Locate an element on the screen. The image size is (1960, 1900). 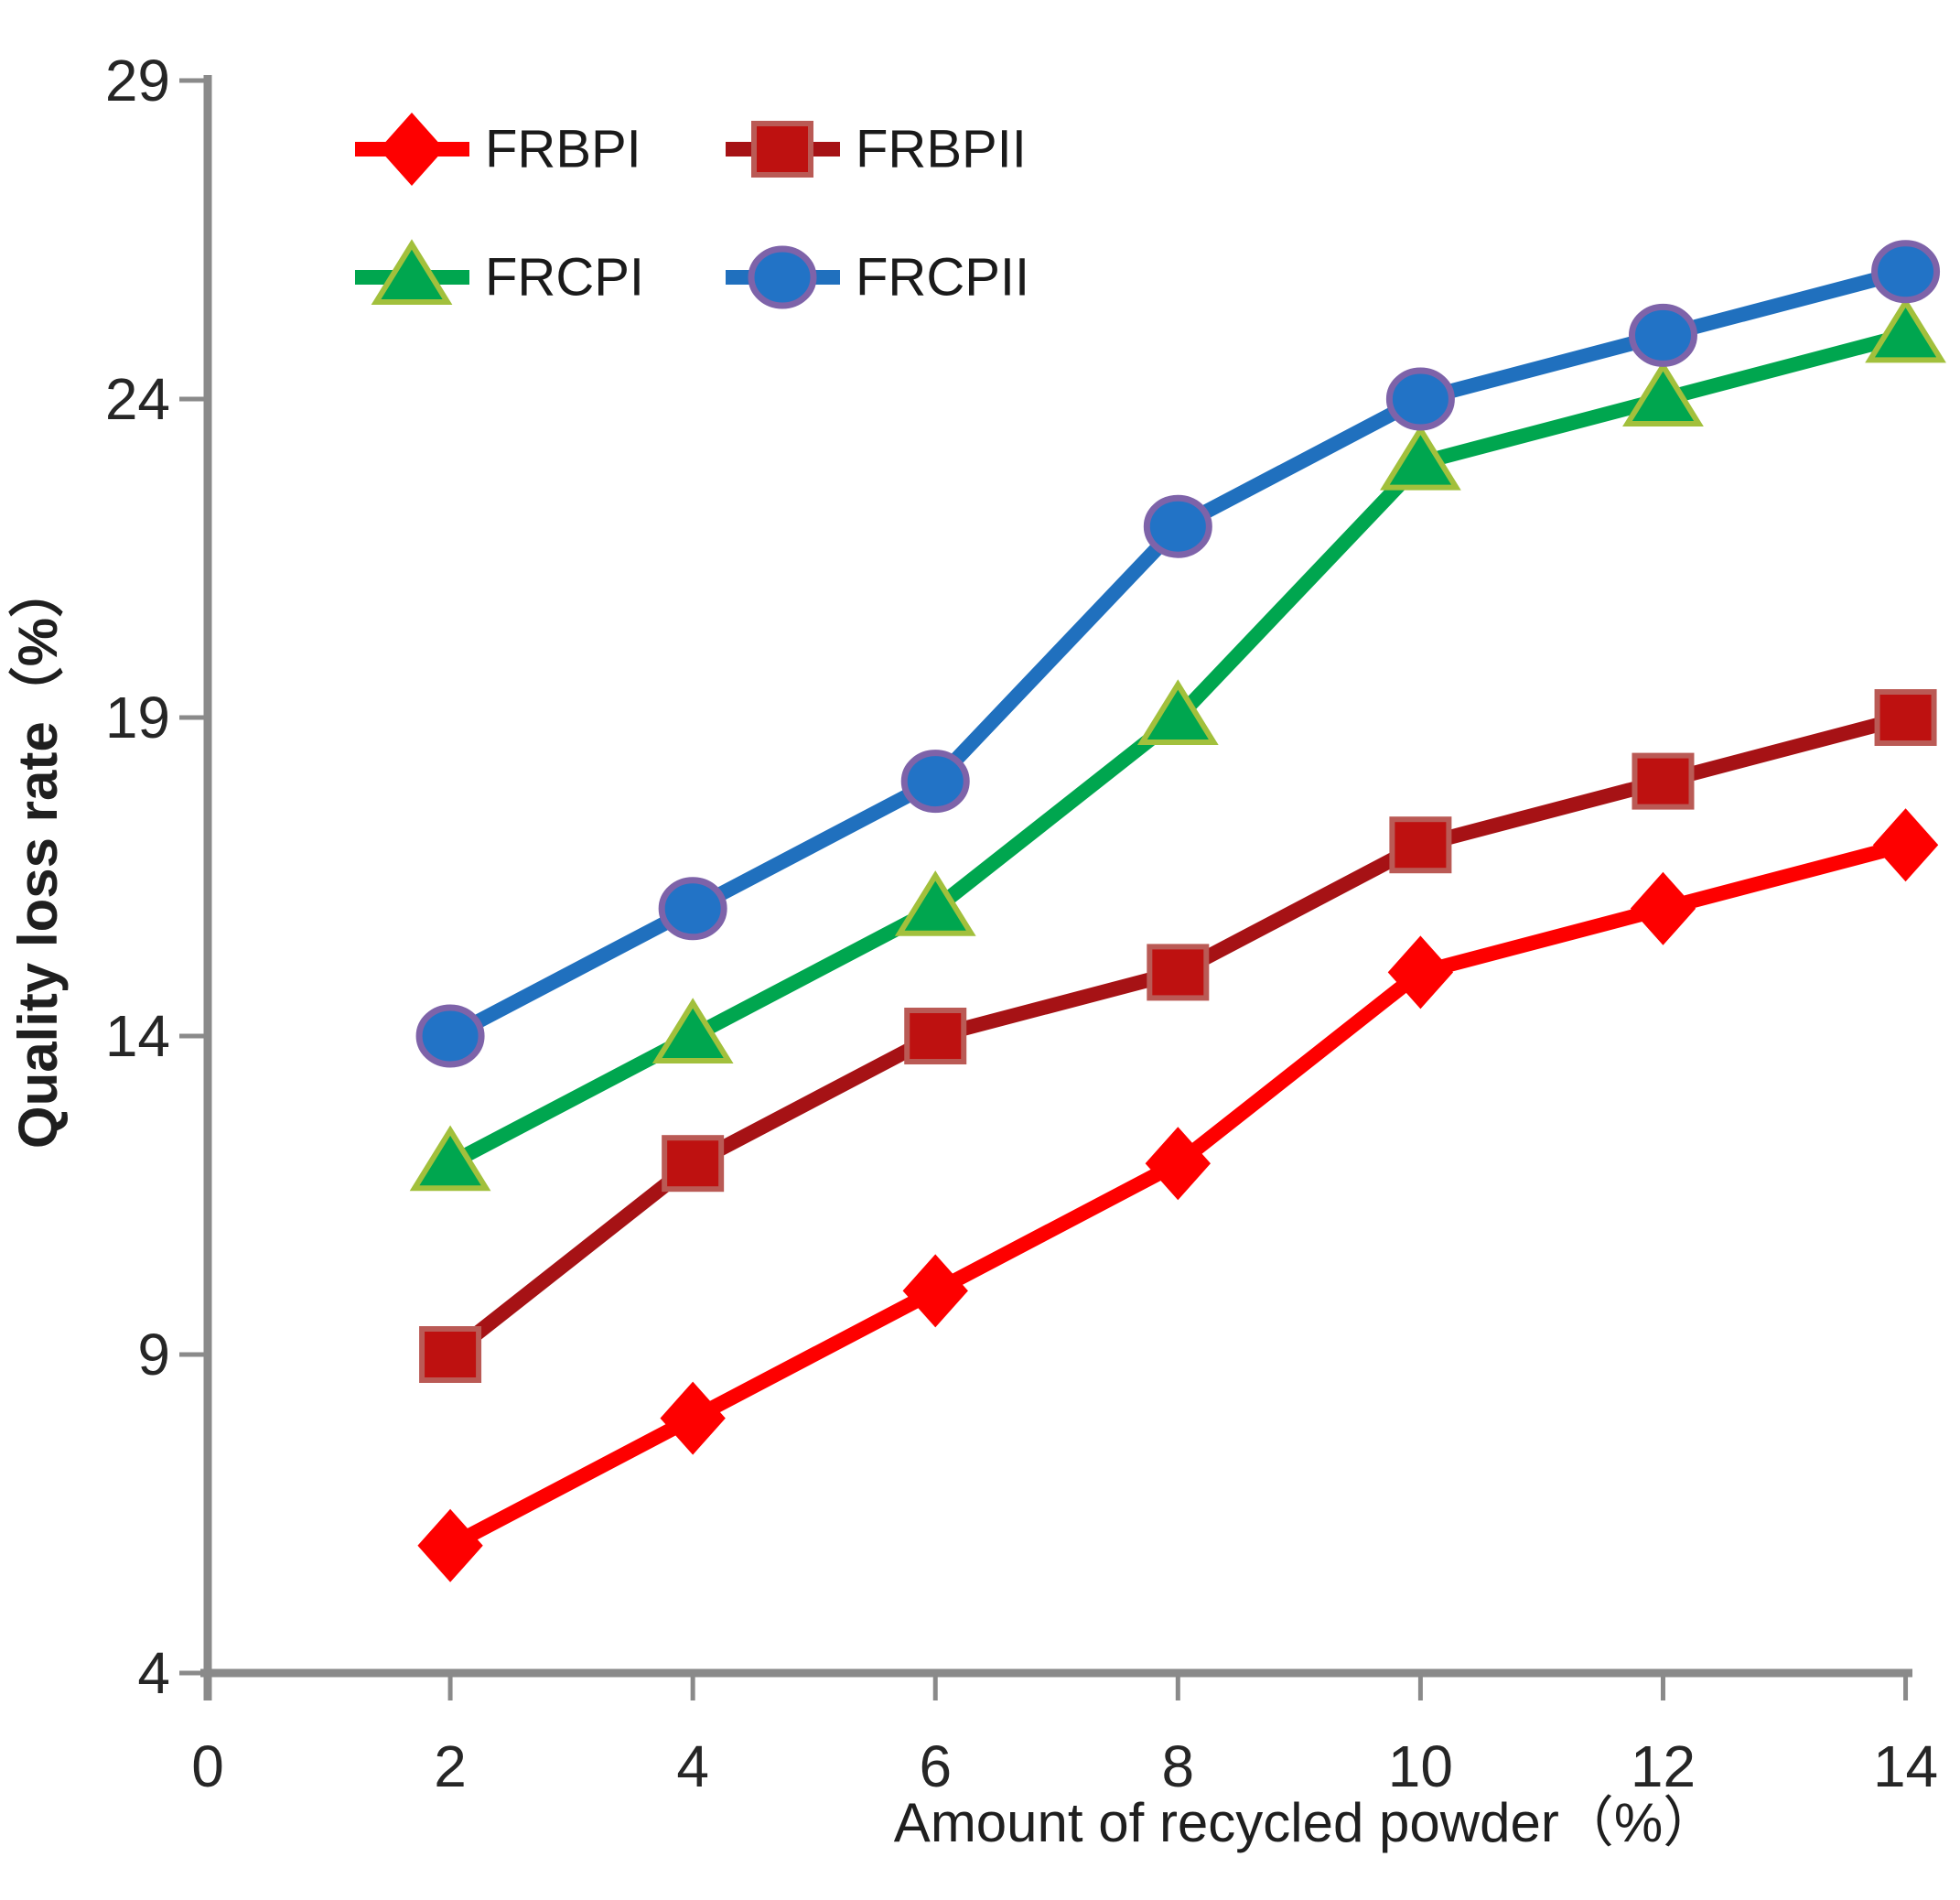
x-tick-label: 4 is located at coordinates (692, 1766).